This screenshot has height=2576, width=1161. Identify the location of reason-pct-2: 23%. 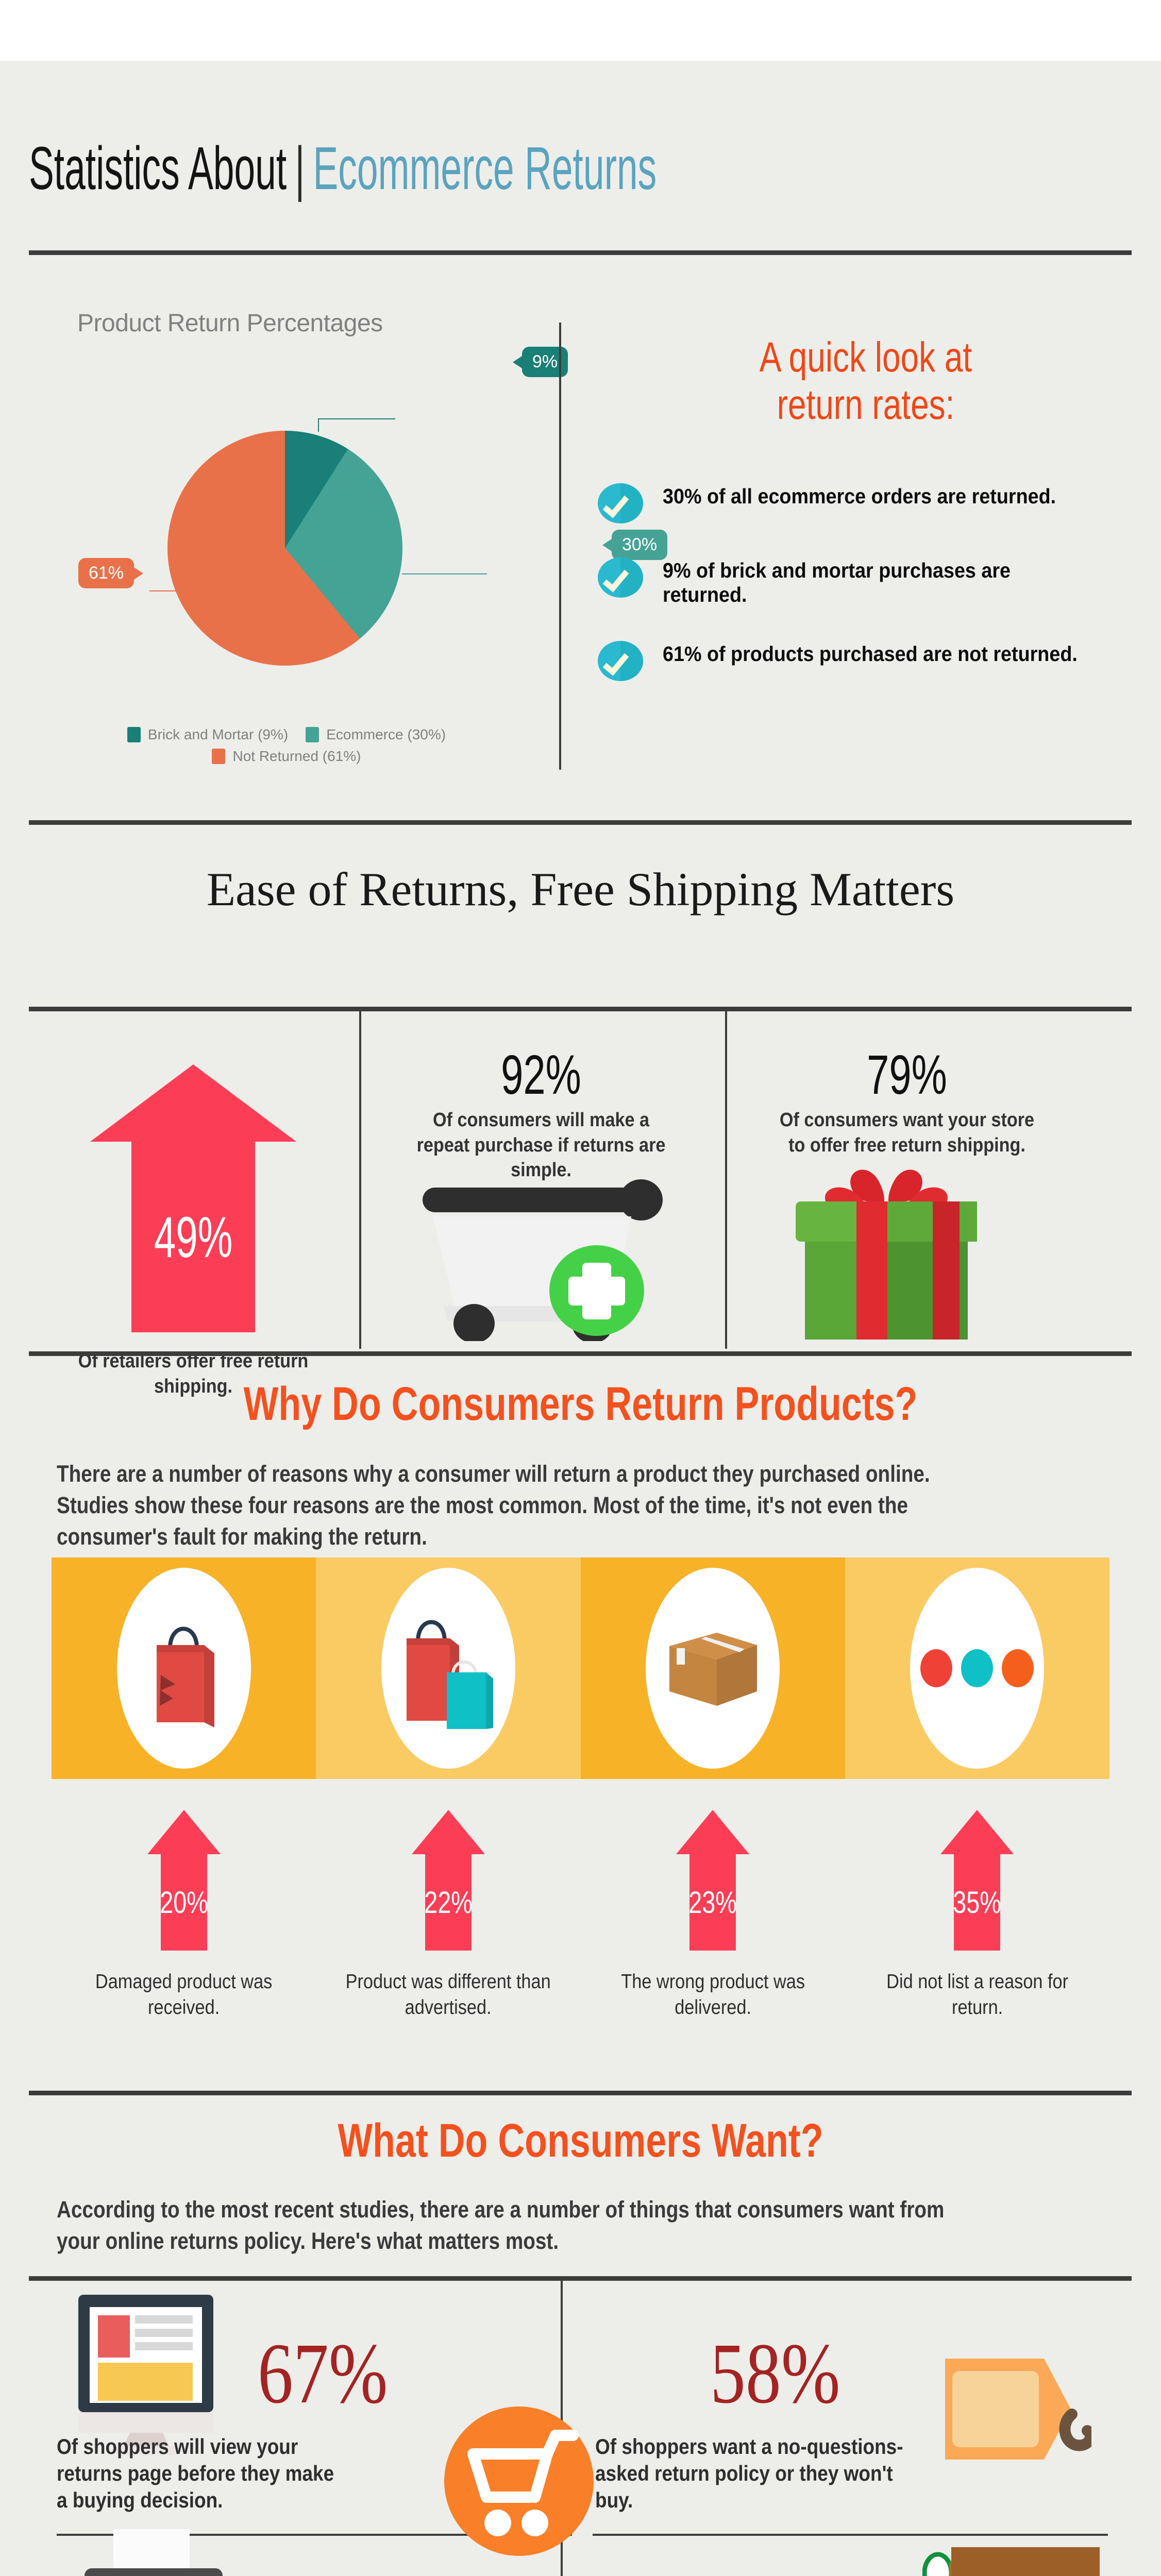
(712, 1902).